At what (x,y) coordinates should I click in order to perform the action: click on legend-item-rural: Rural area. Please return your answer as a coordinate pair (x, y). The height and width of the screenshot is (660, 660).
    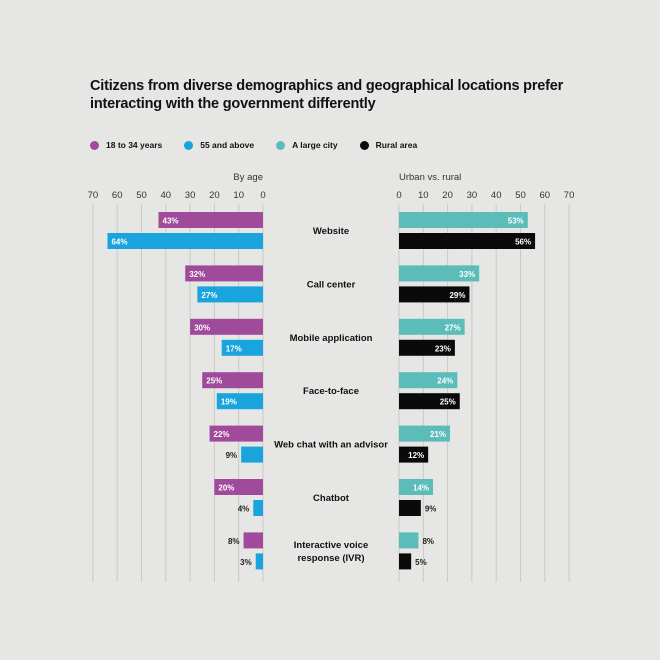
    Looking at the image, I should click on (388, 145).